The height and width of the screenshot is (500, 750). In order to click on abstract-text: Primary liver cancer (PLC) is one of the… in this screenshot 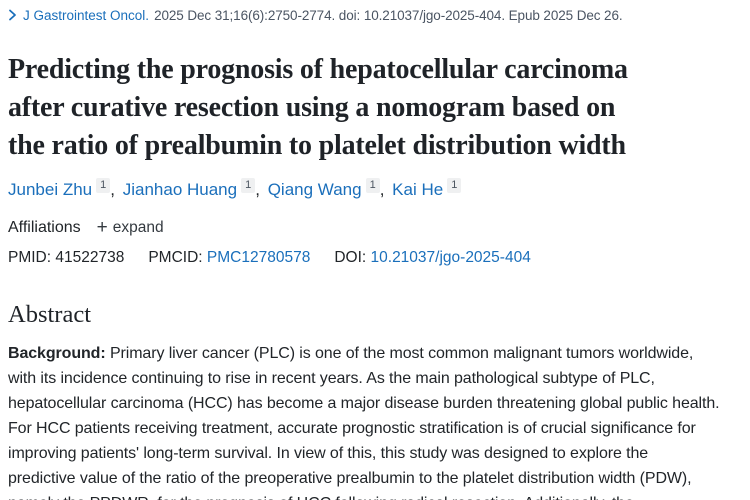, I will do `click(401, 353)`.